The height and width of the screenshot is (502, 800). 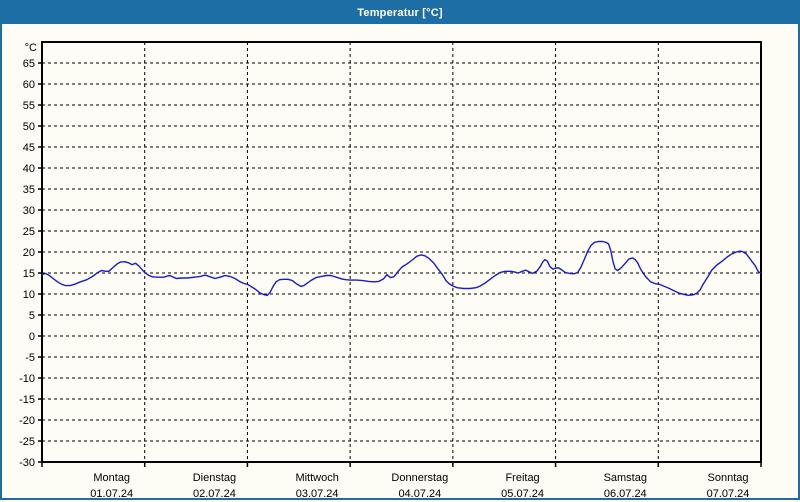 What do you see at coordinates (728, 494) in the screenshot?
I see `x-date-label: 07.07.24` at bounding box center [728, 494].